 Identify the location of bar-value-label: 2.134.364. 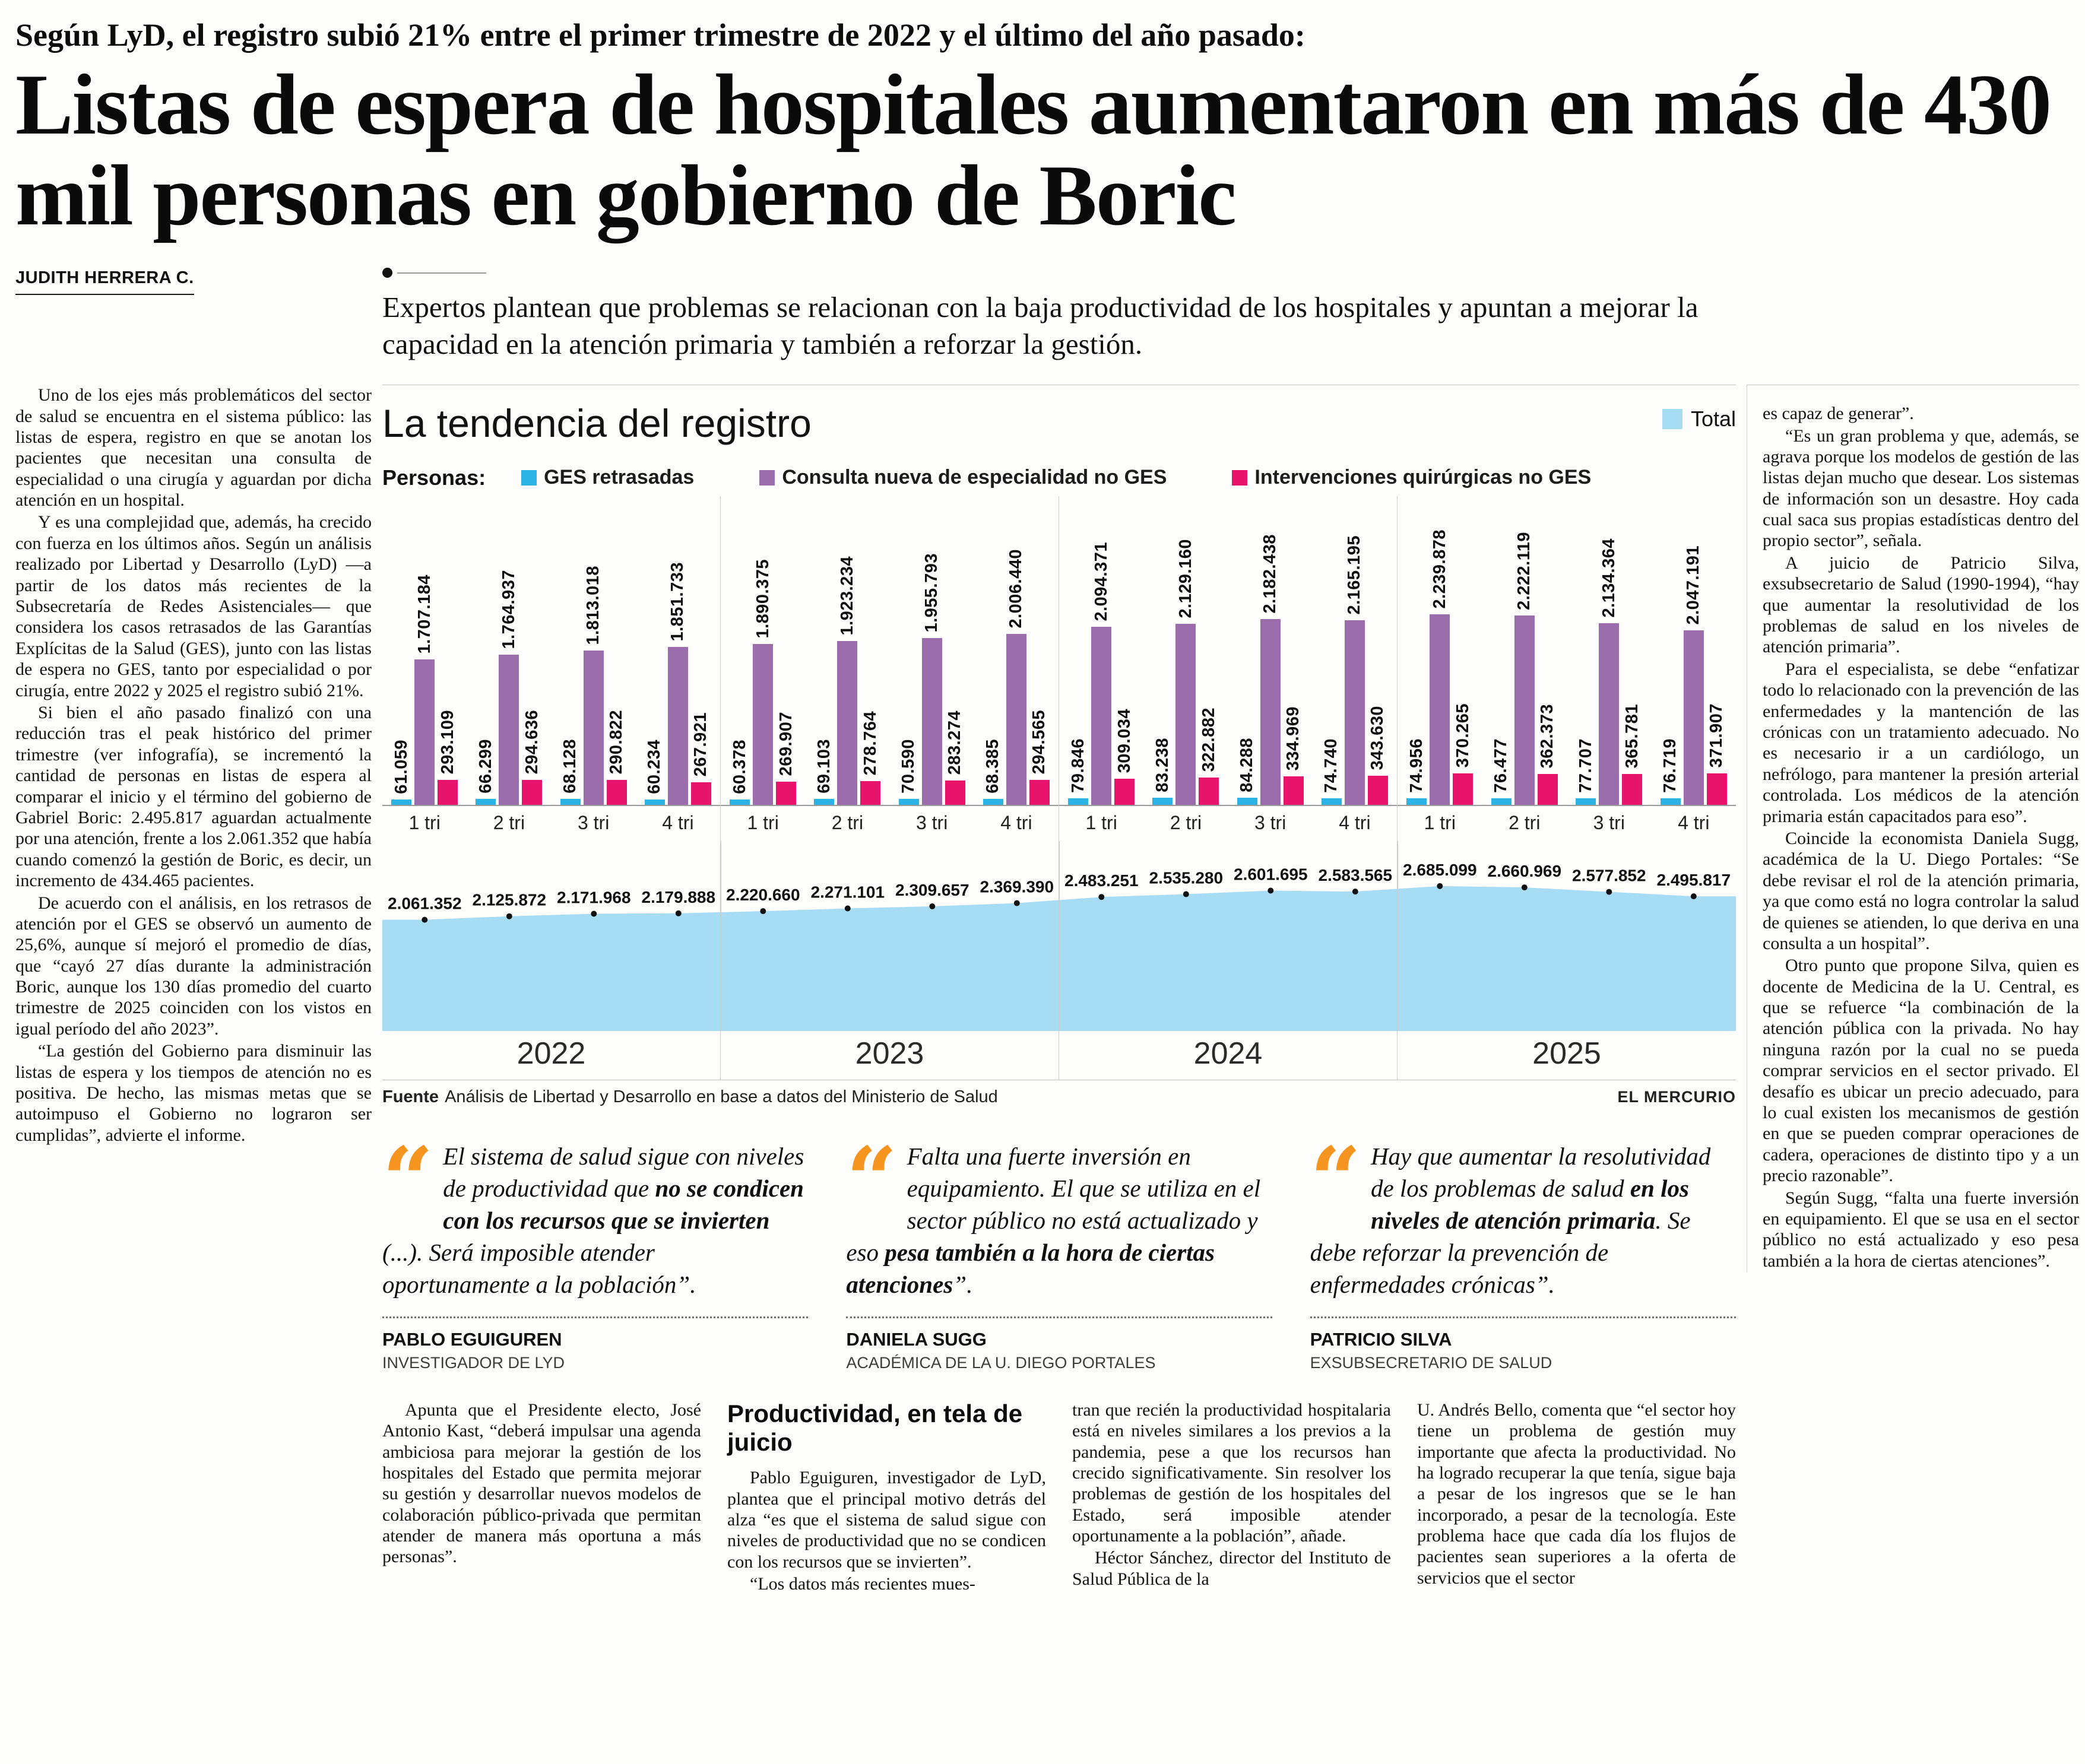
(1608, 578).